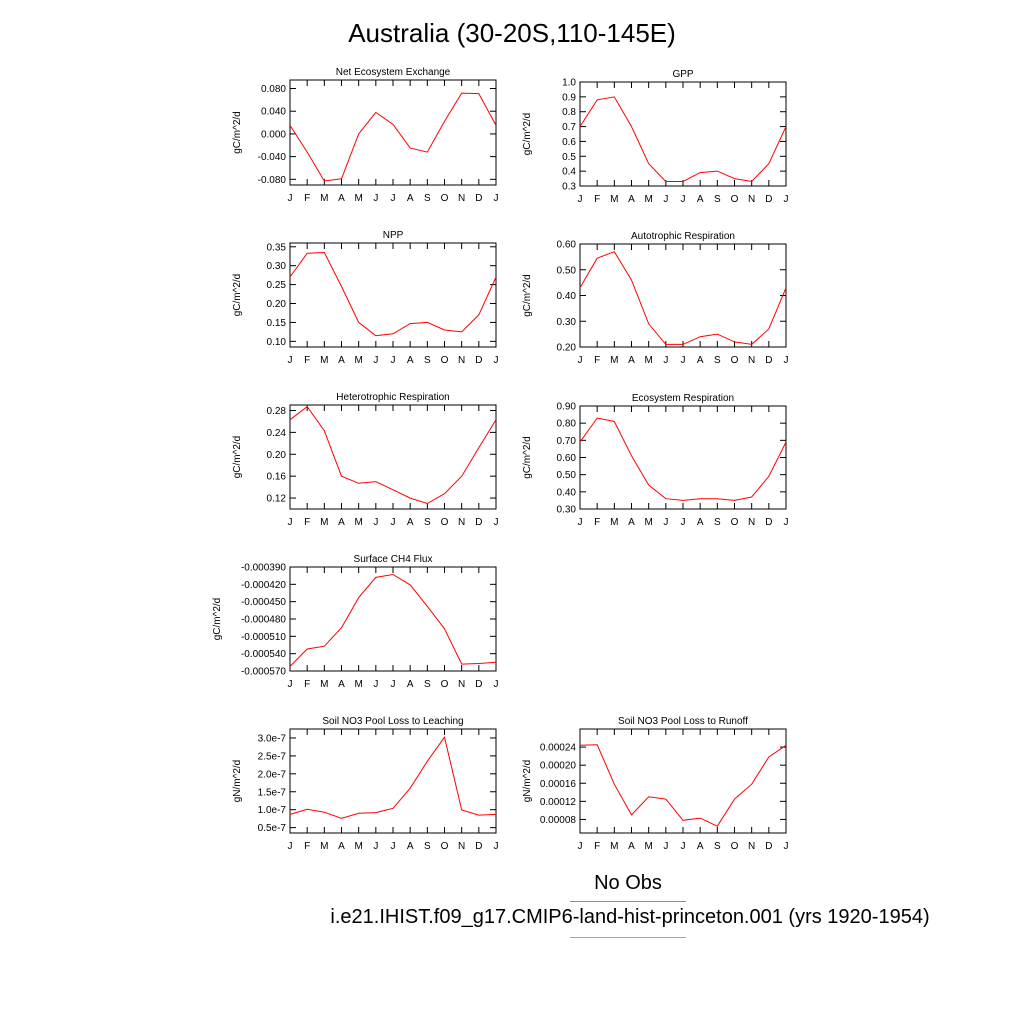  I want to click on y-tick-label: 0.00016, so click(558, 784).